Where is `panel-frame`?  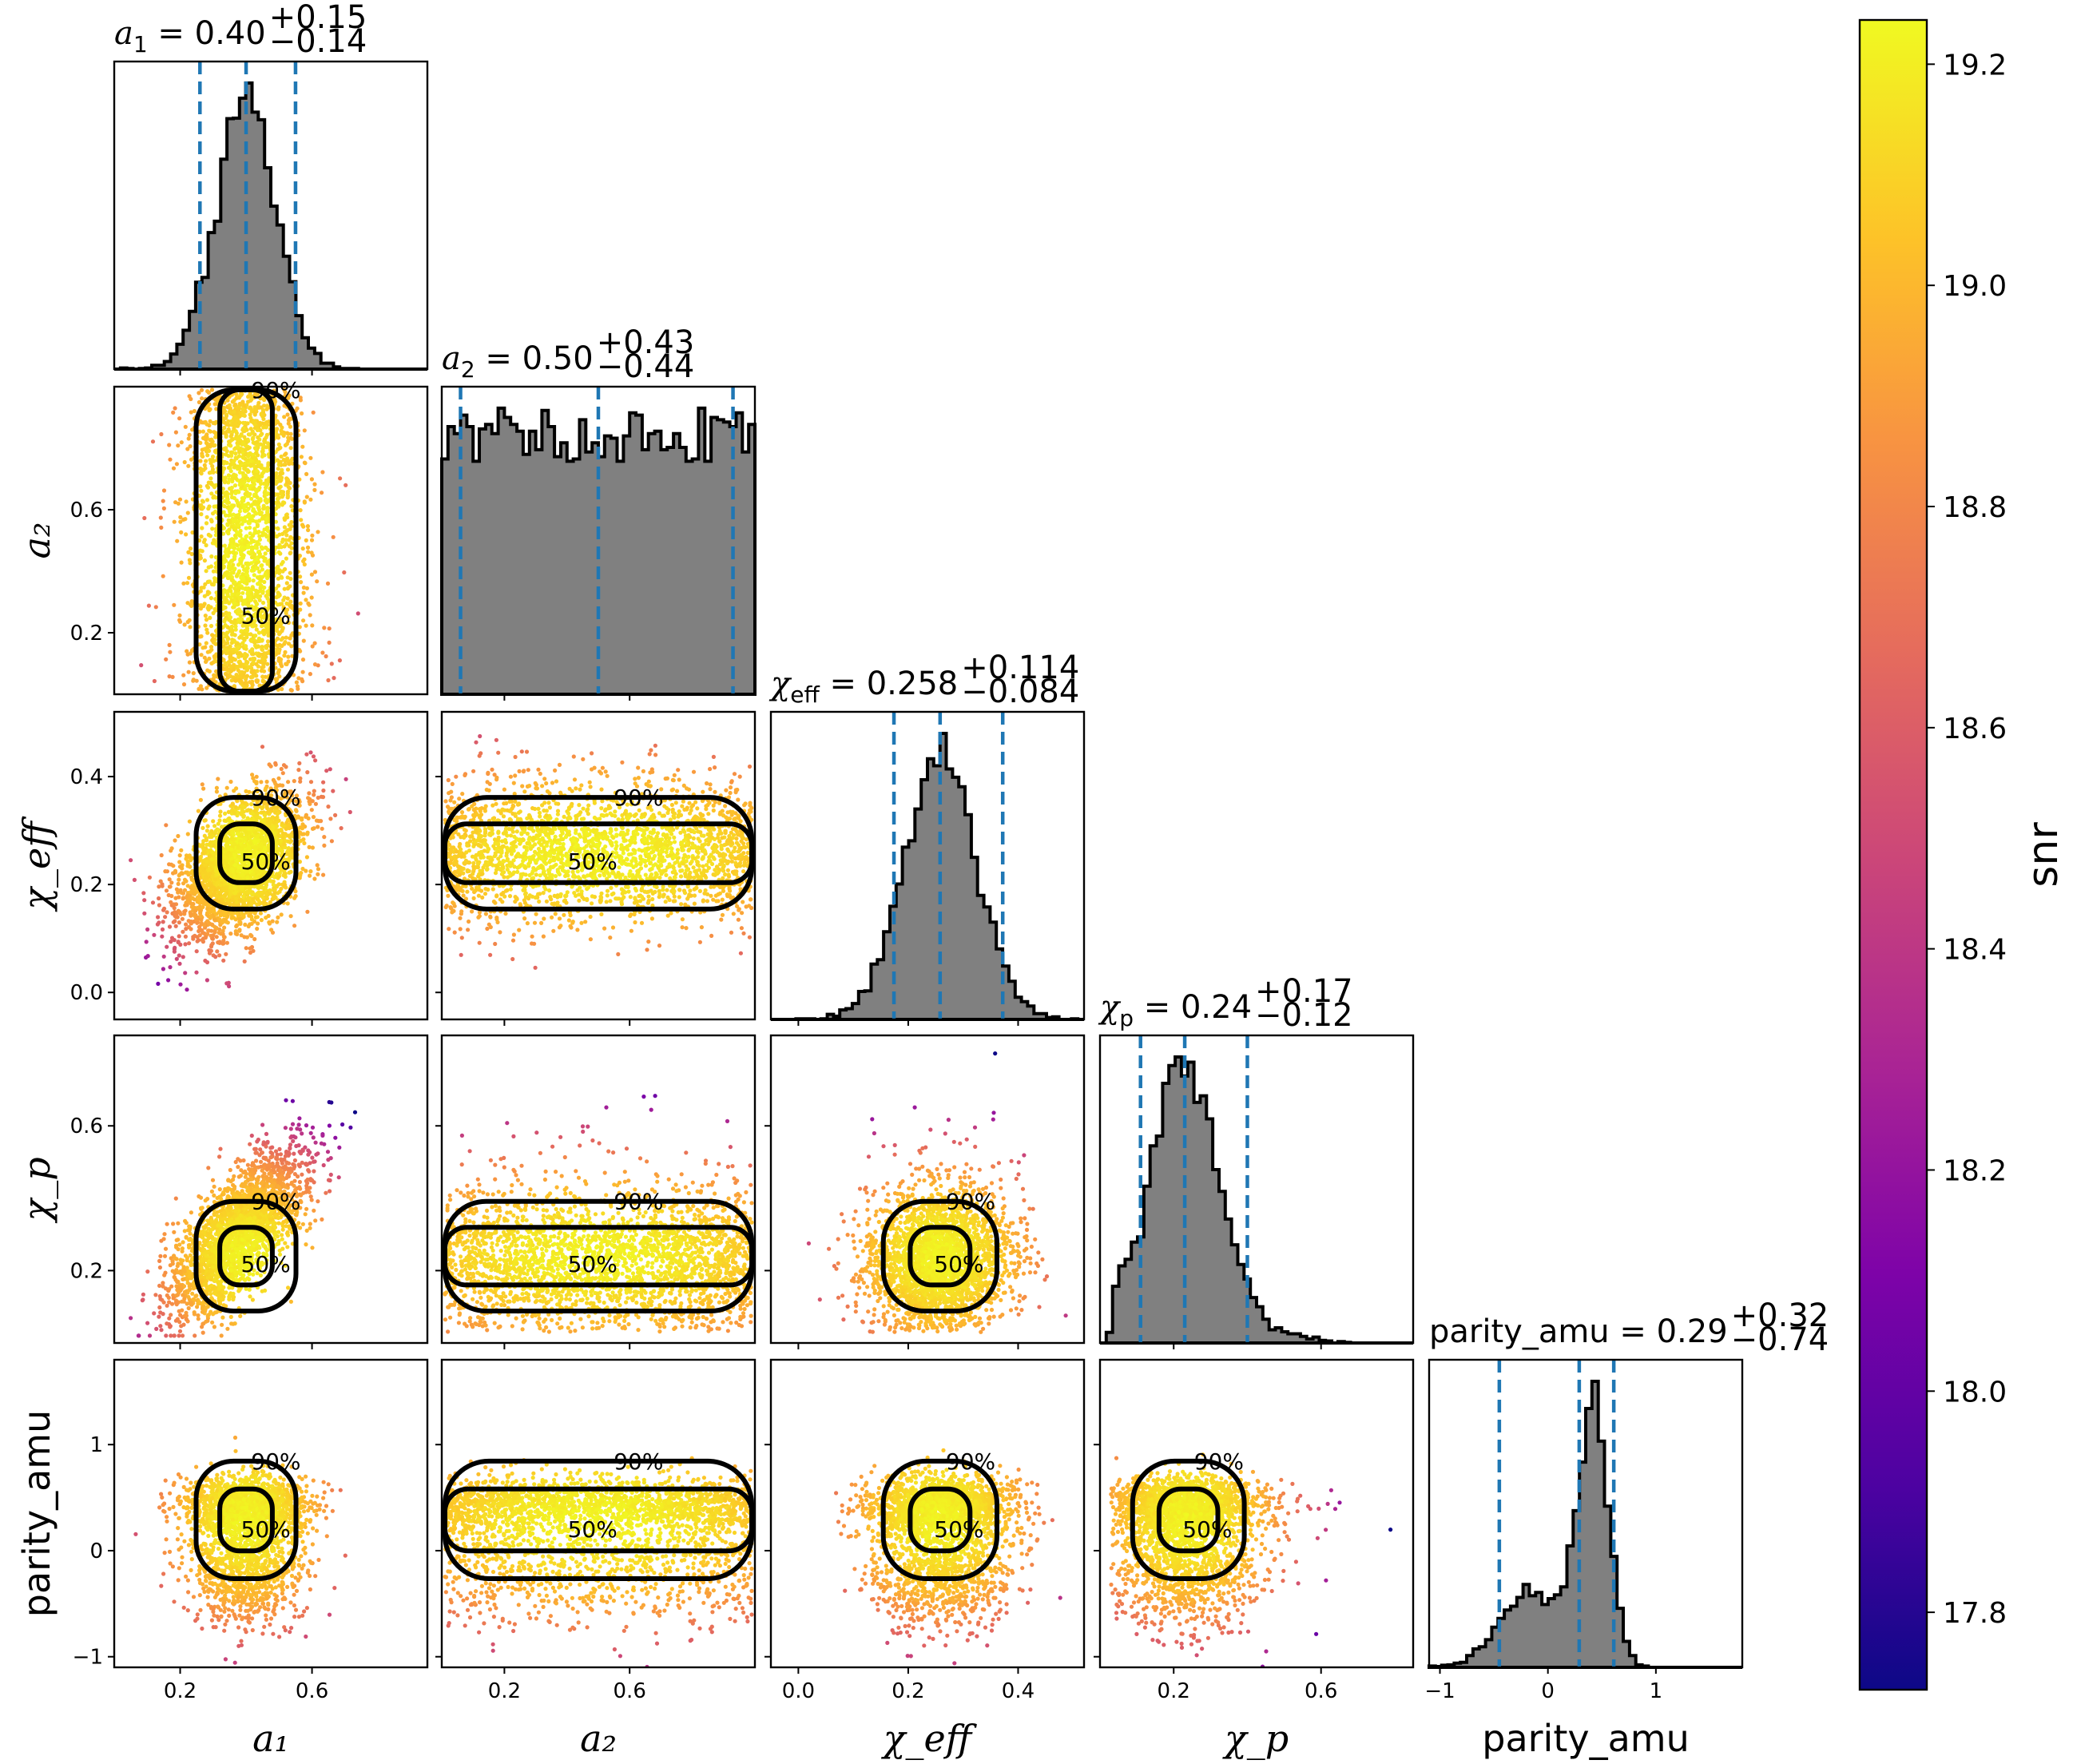 panel-frame is located at coordinates (271, 540).